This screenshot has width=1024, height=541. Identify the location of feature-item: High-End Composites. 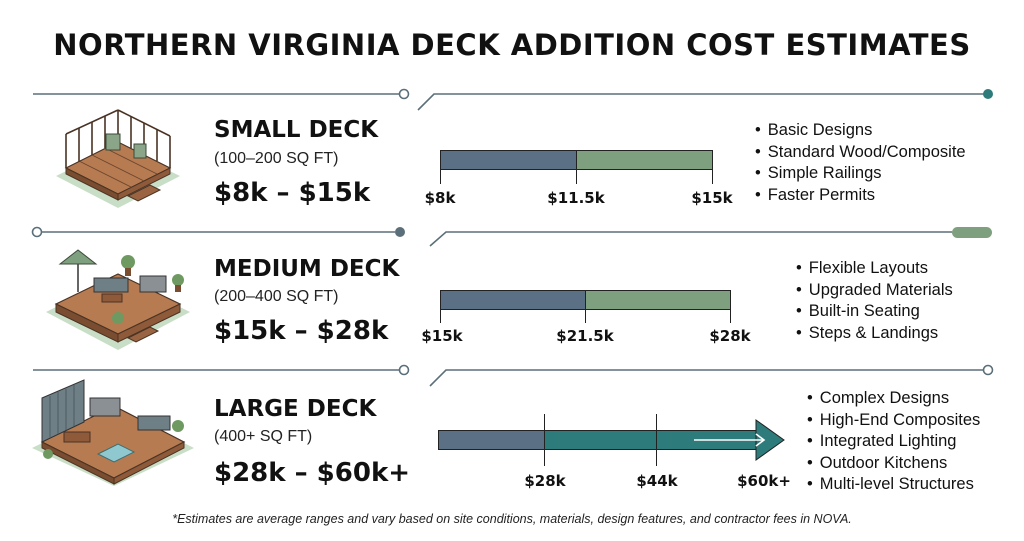
(894, 421).